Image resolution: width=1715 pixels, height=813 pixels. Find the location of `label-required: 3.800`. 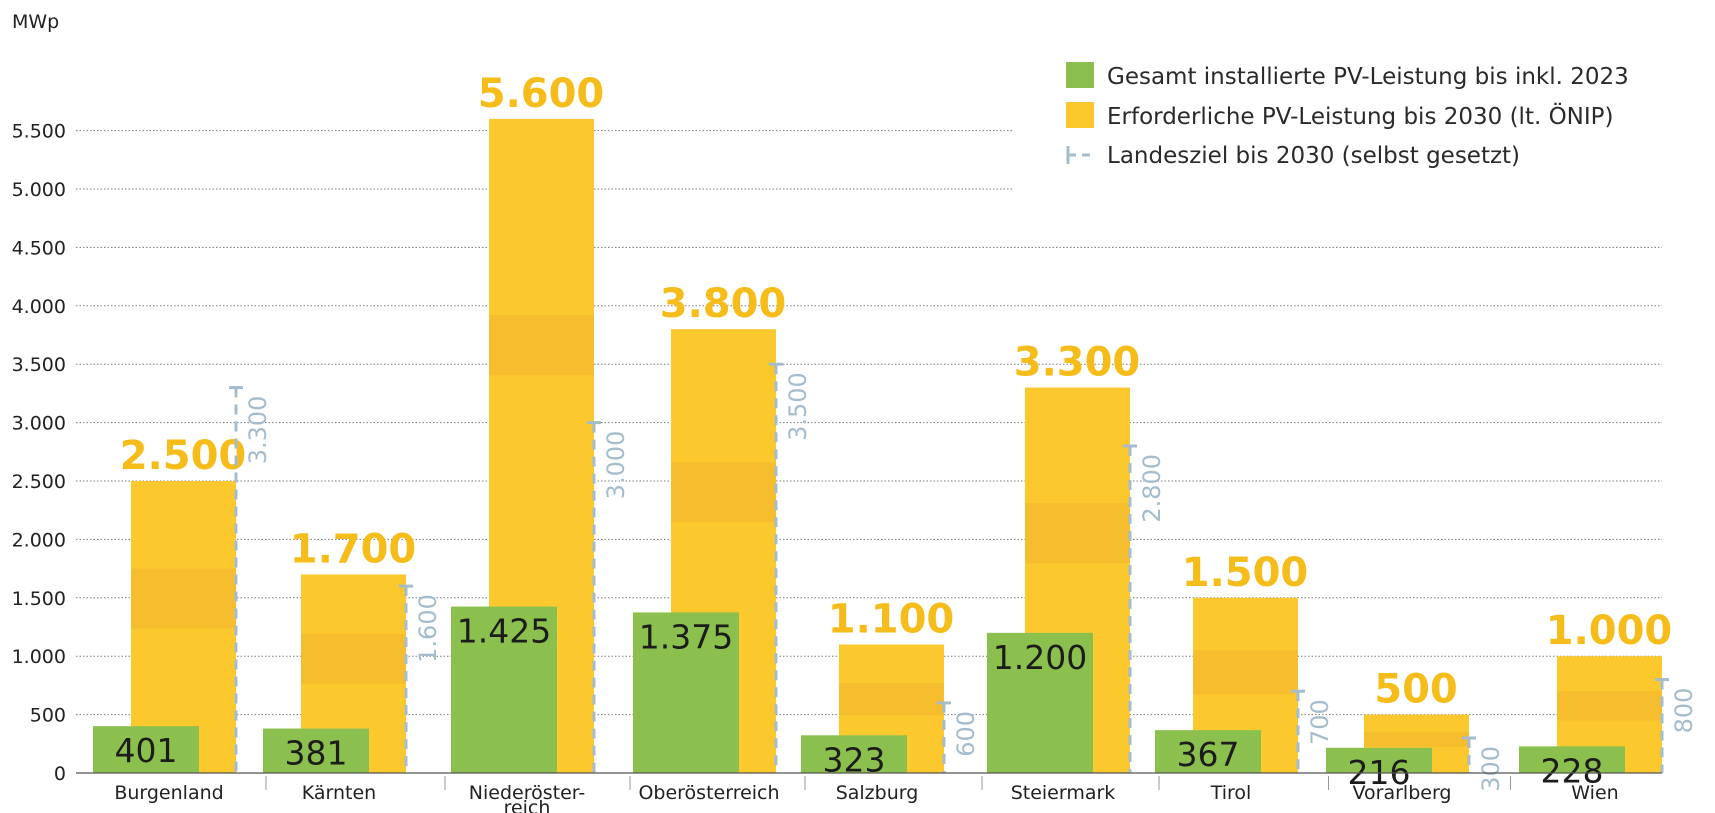

label-required: 3.800 is located at coordinates (723, 304).